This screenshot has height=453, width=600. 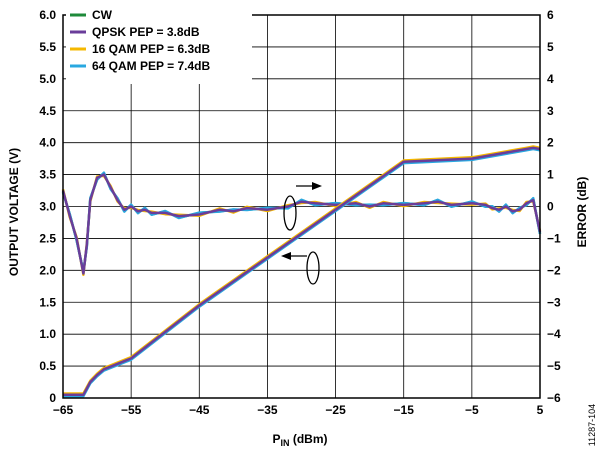 What do you see at coordinates (550, 175) in the screenshot?
I see `y2-tick-label: 1` at bounding box center [550, 175].